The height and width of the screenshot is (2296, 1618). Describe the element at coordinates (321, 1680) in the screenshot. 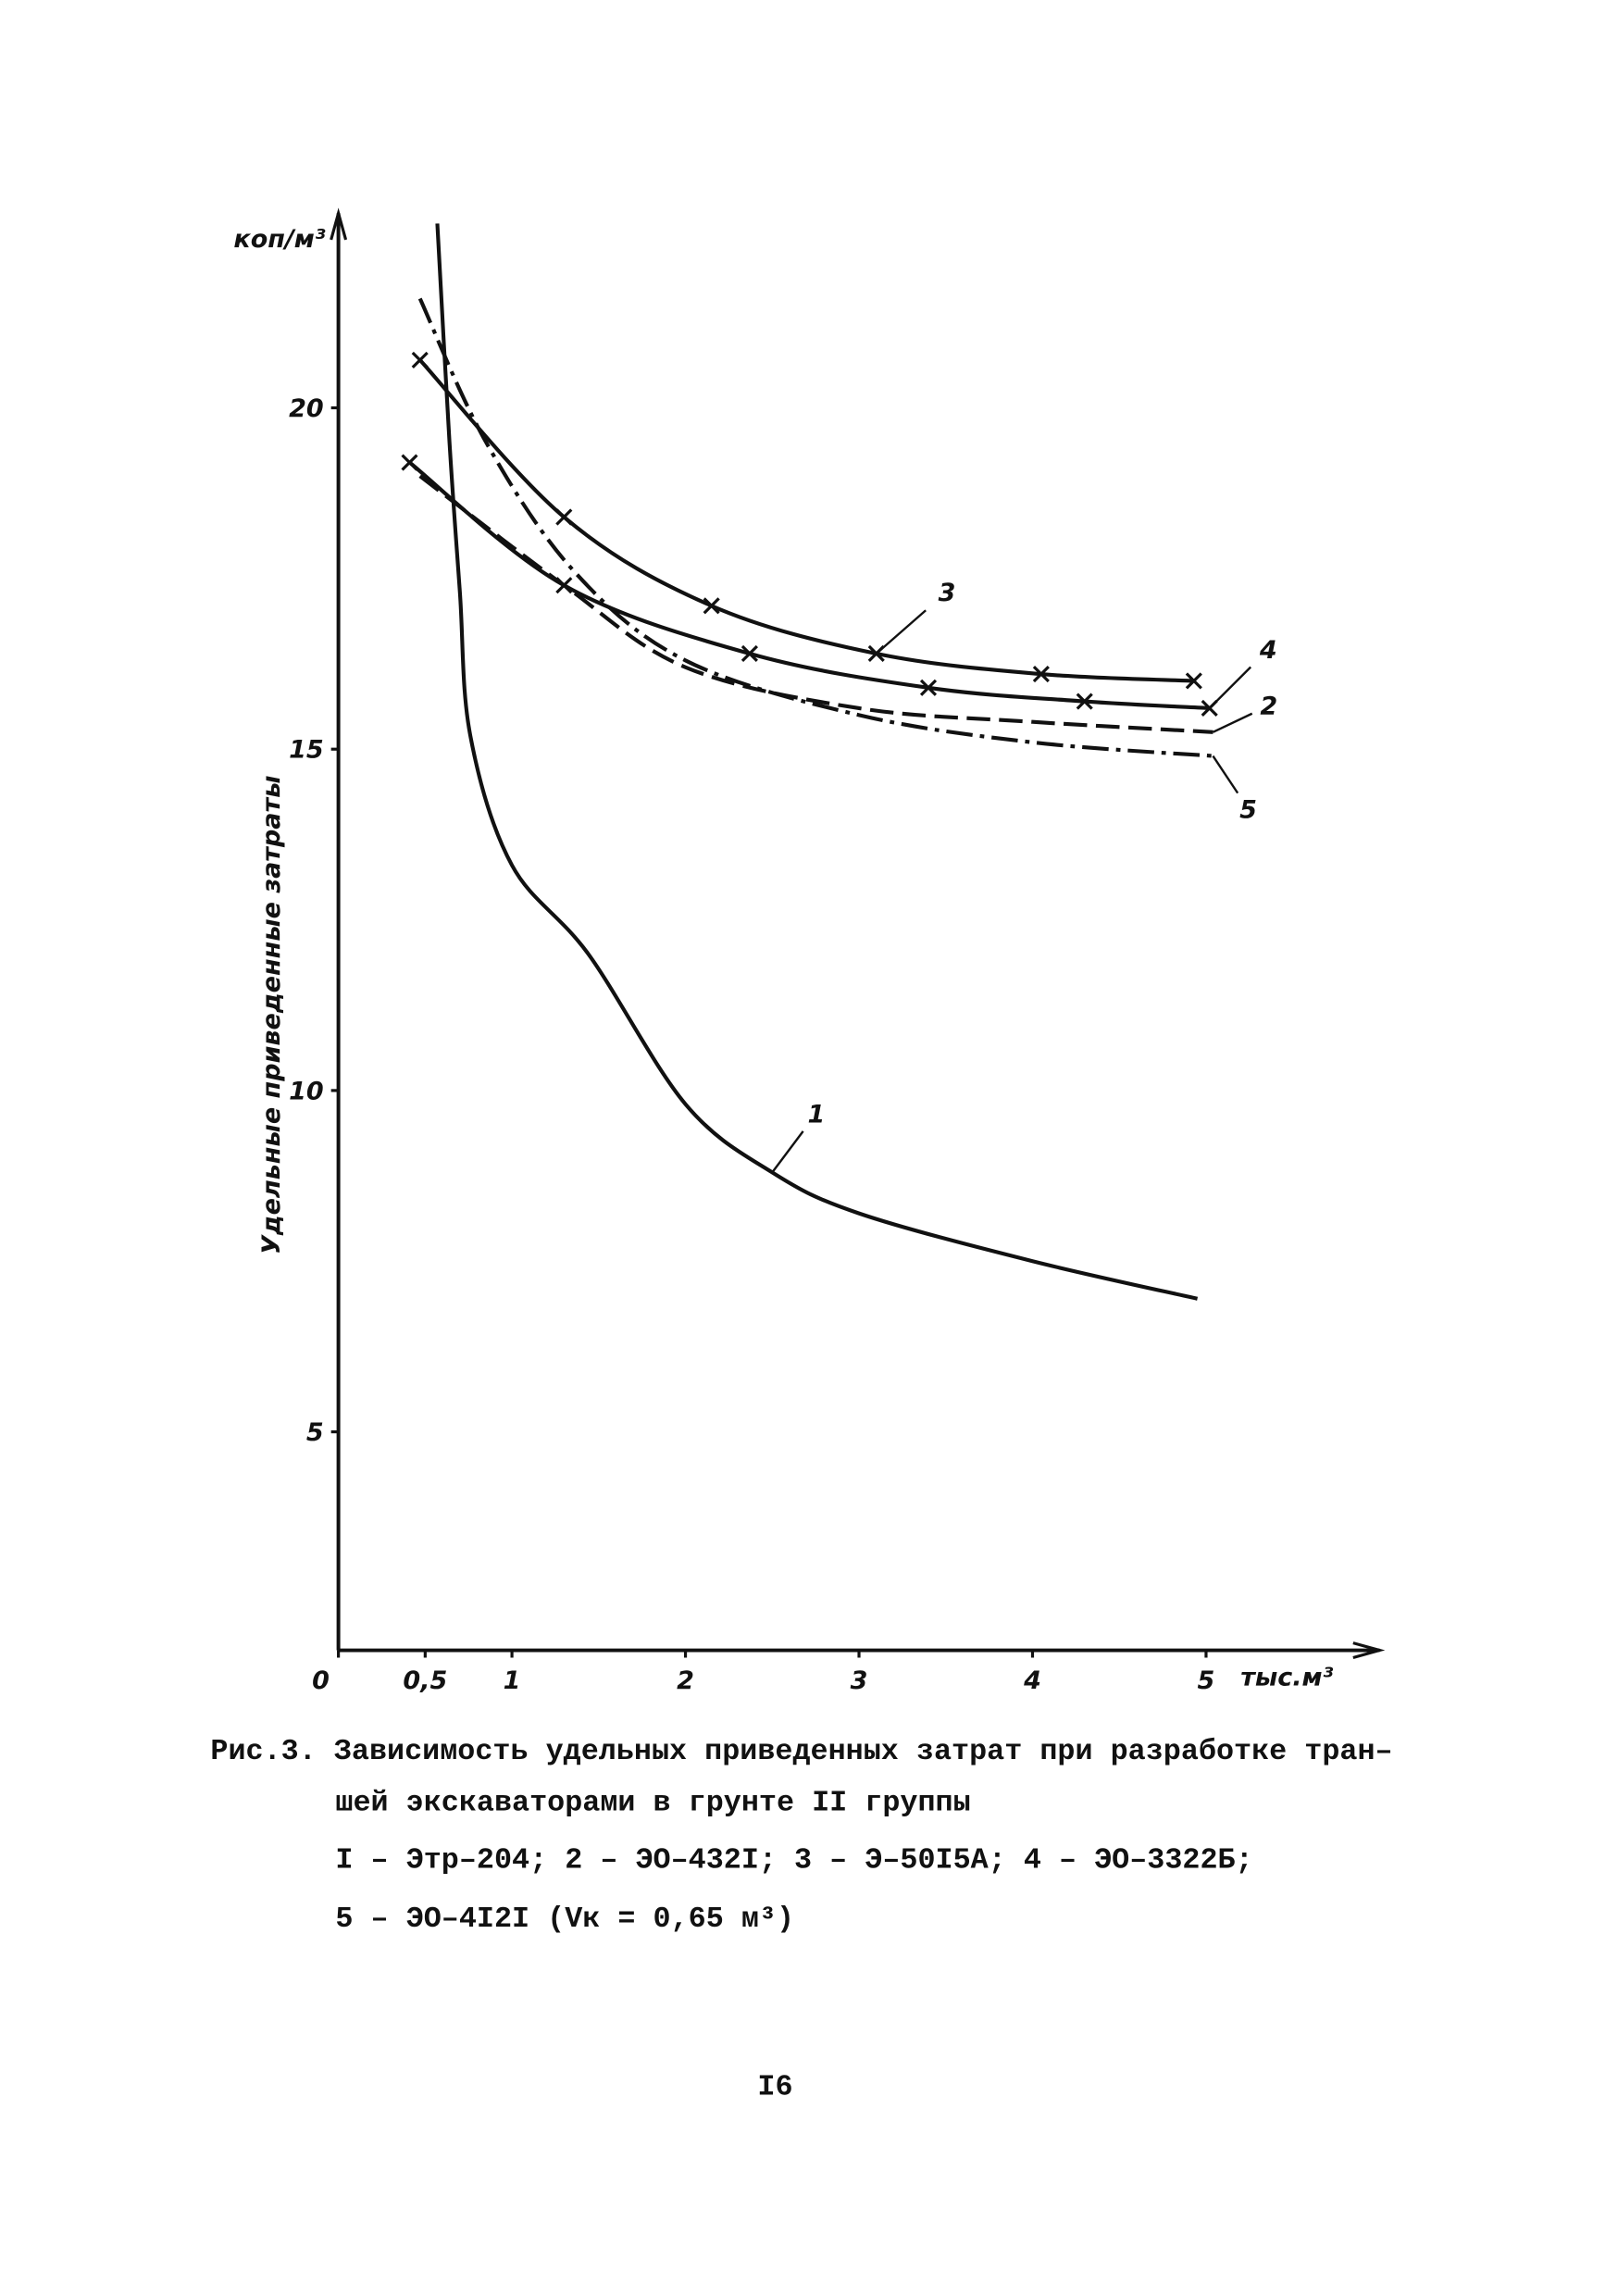

I see `x-tick-label: 0` at that location.